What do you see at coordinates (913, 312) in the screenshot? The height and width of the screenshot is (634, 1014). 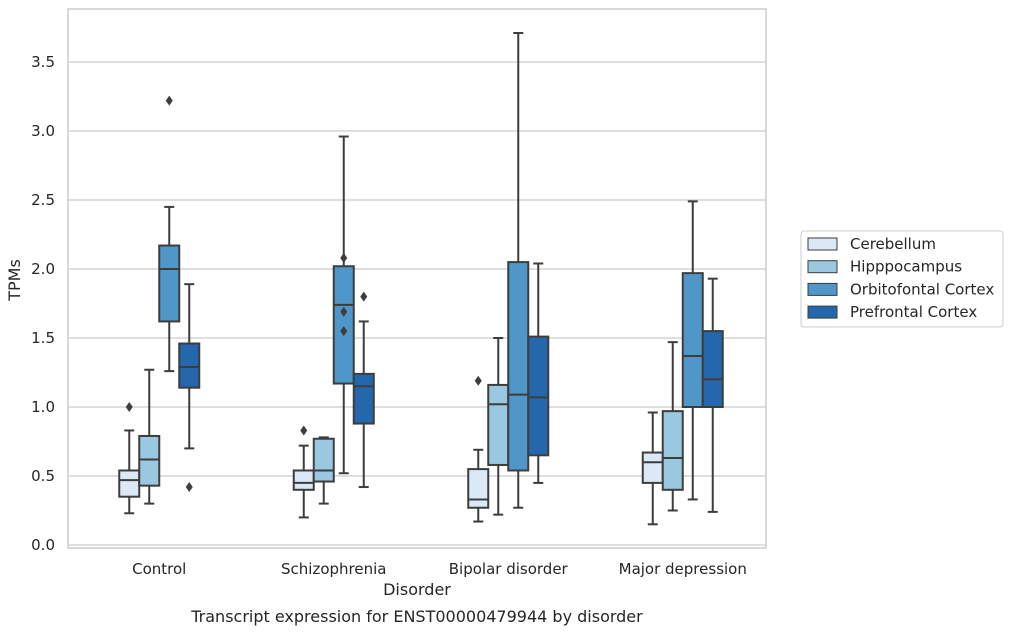 I see `legend-label: Prefrontal Cortex` at bounding box center [913, 312].